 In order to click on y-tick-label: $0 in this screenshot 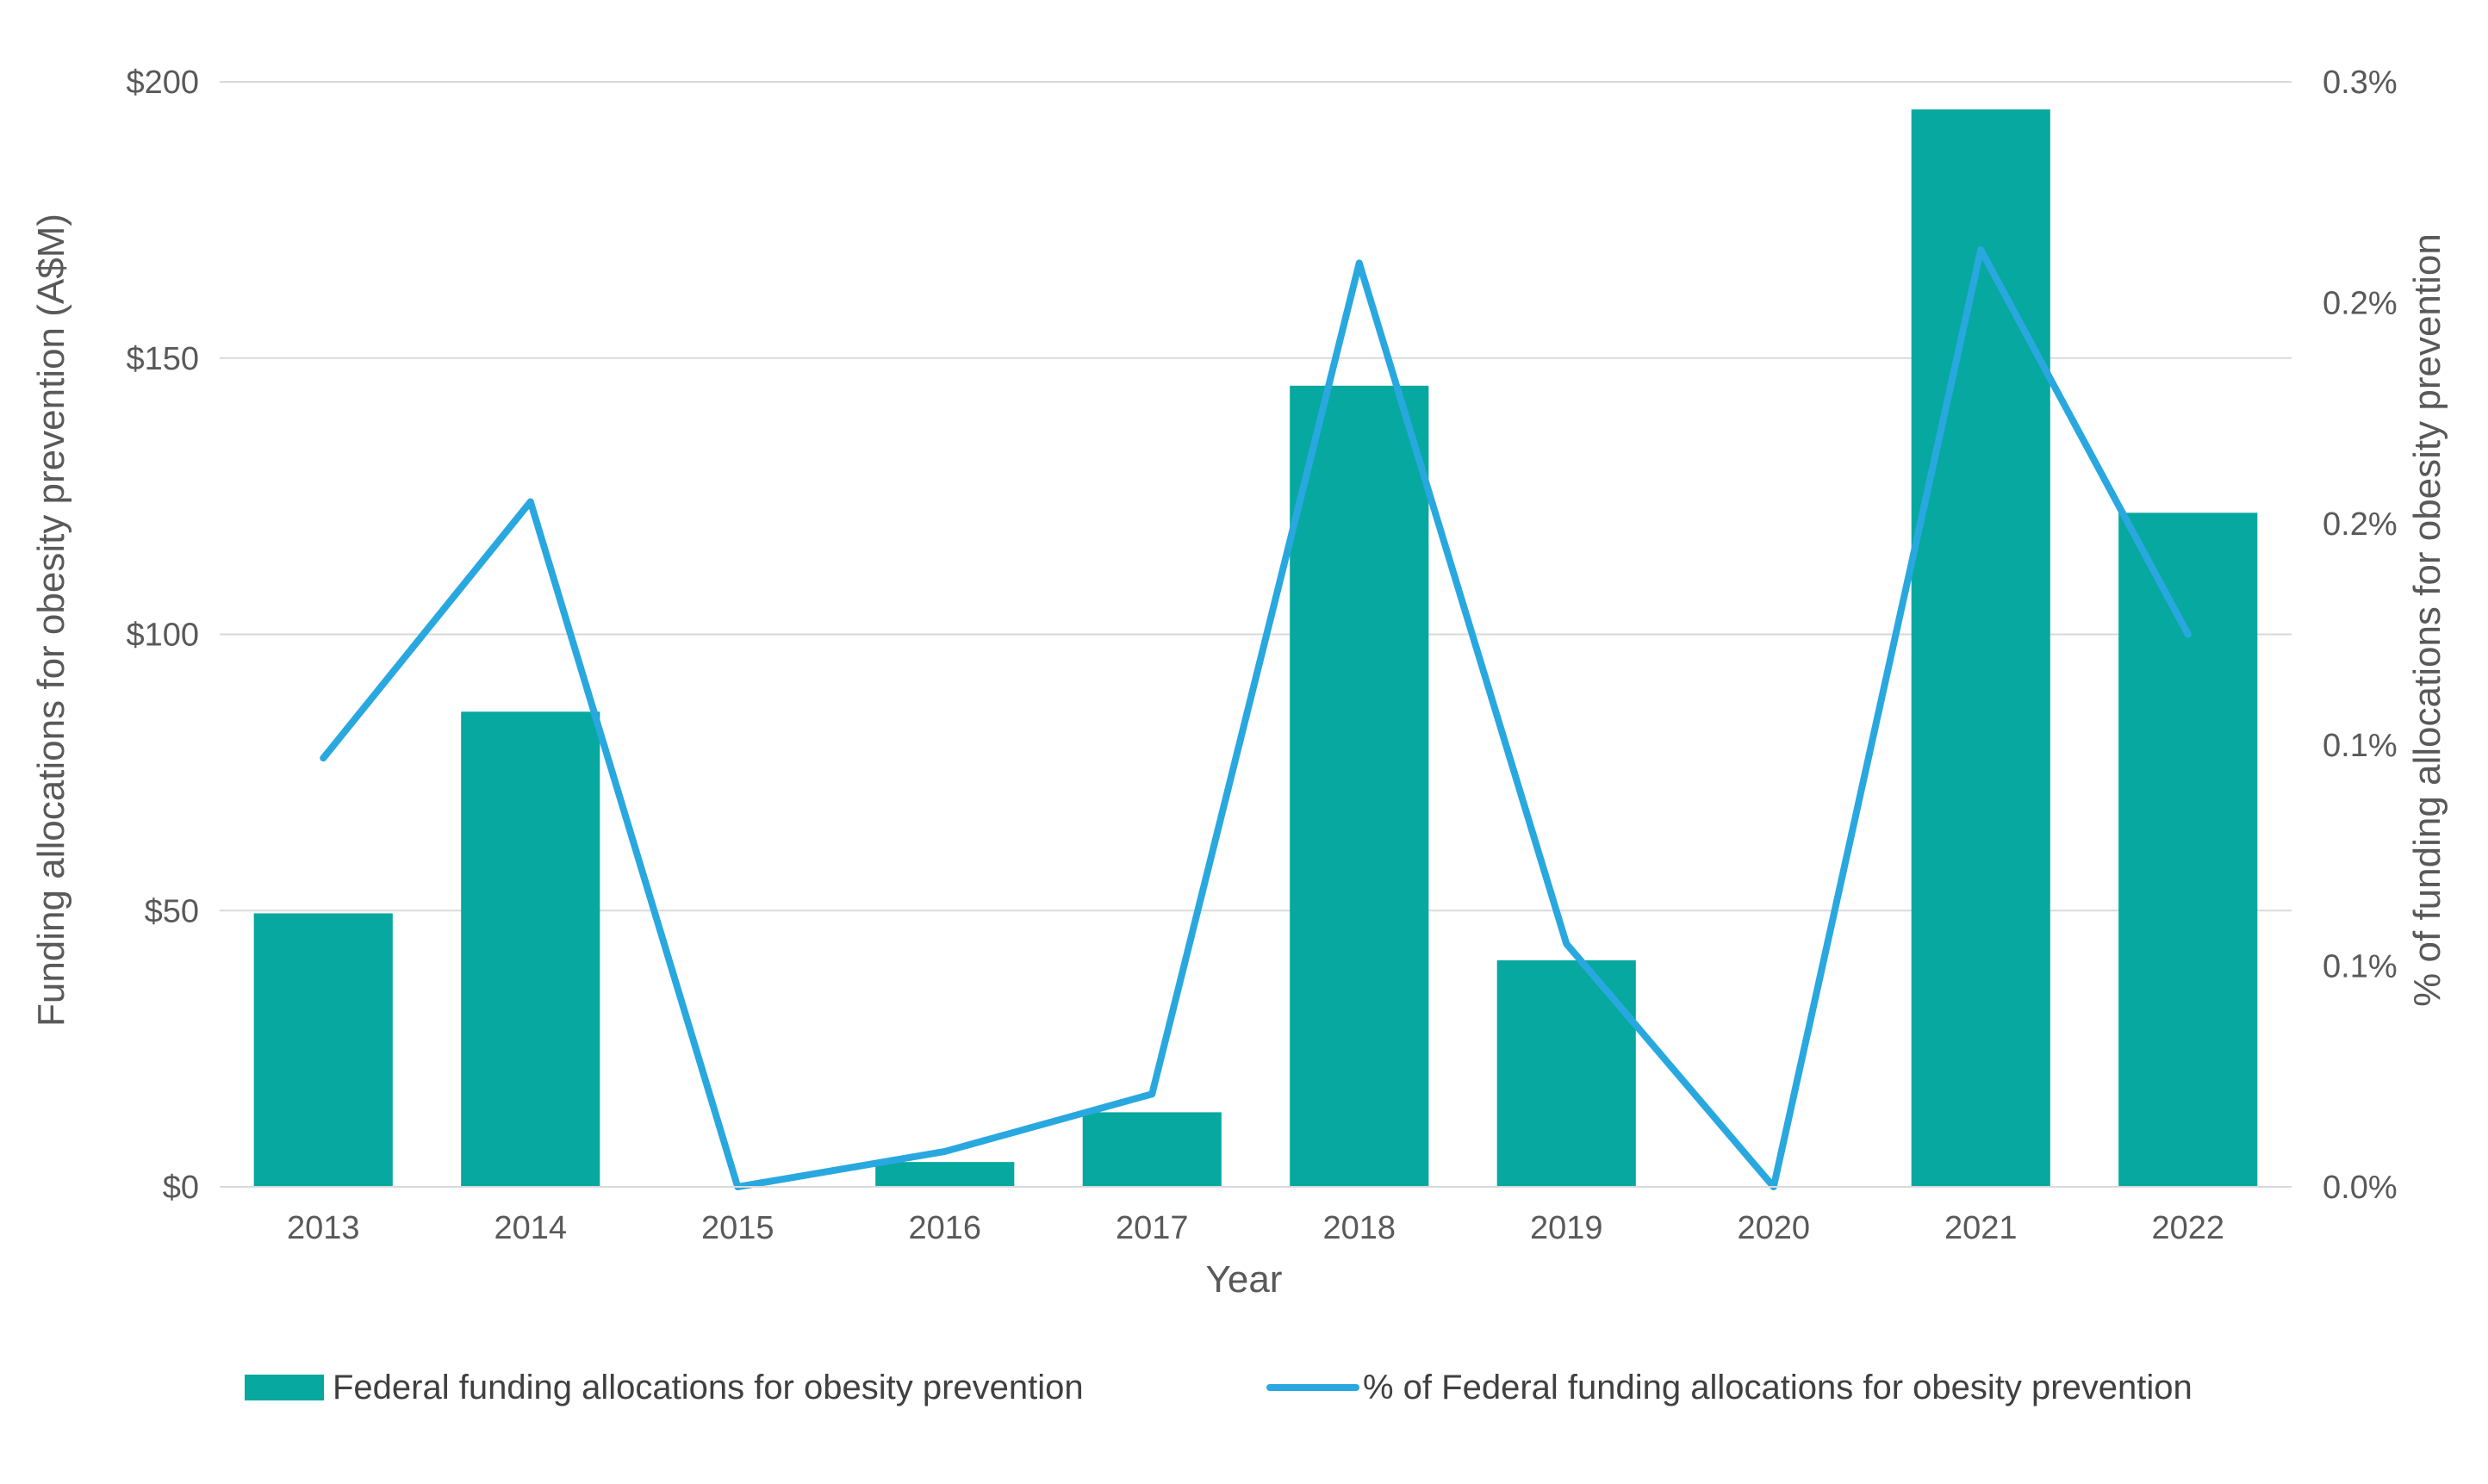, I will do `click(181, 1188)`.